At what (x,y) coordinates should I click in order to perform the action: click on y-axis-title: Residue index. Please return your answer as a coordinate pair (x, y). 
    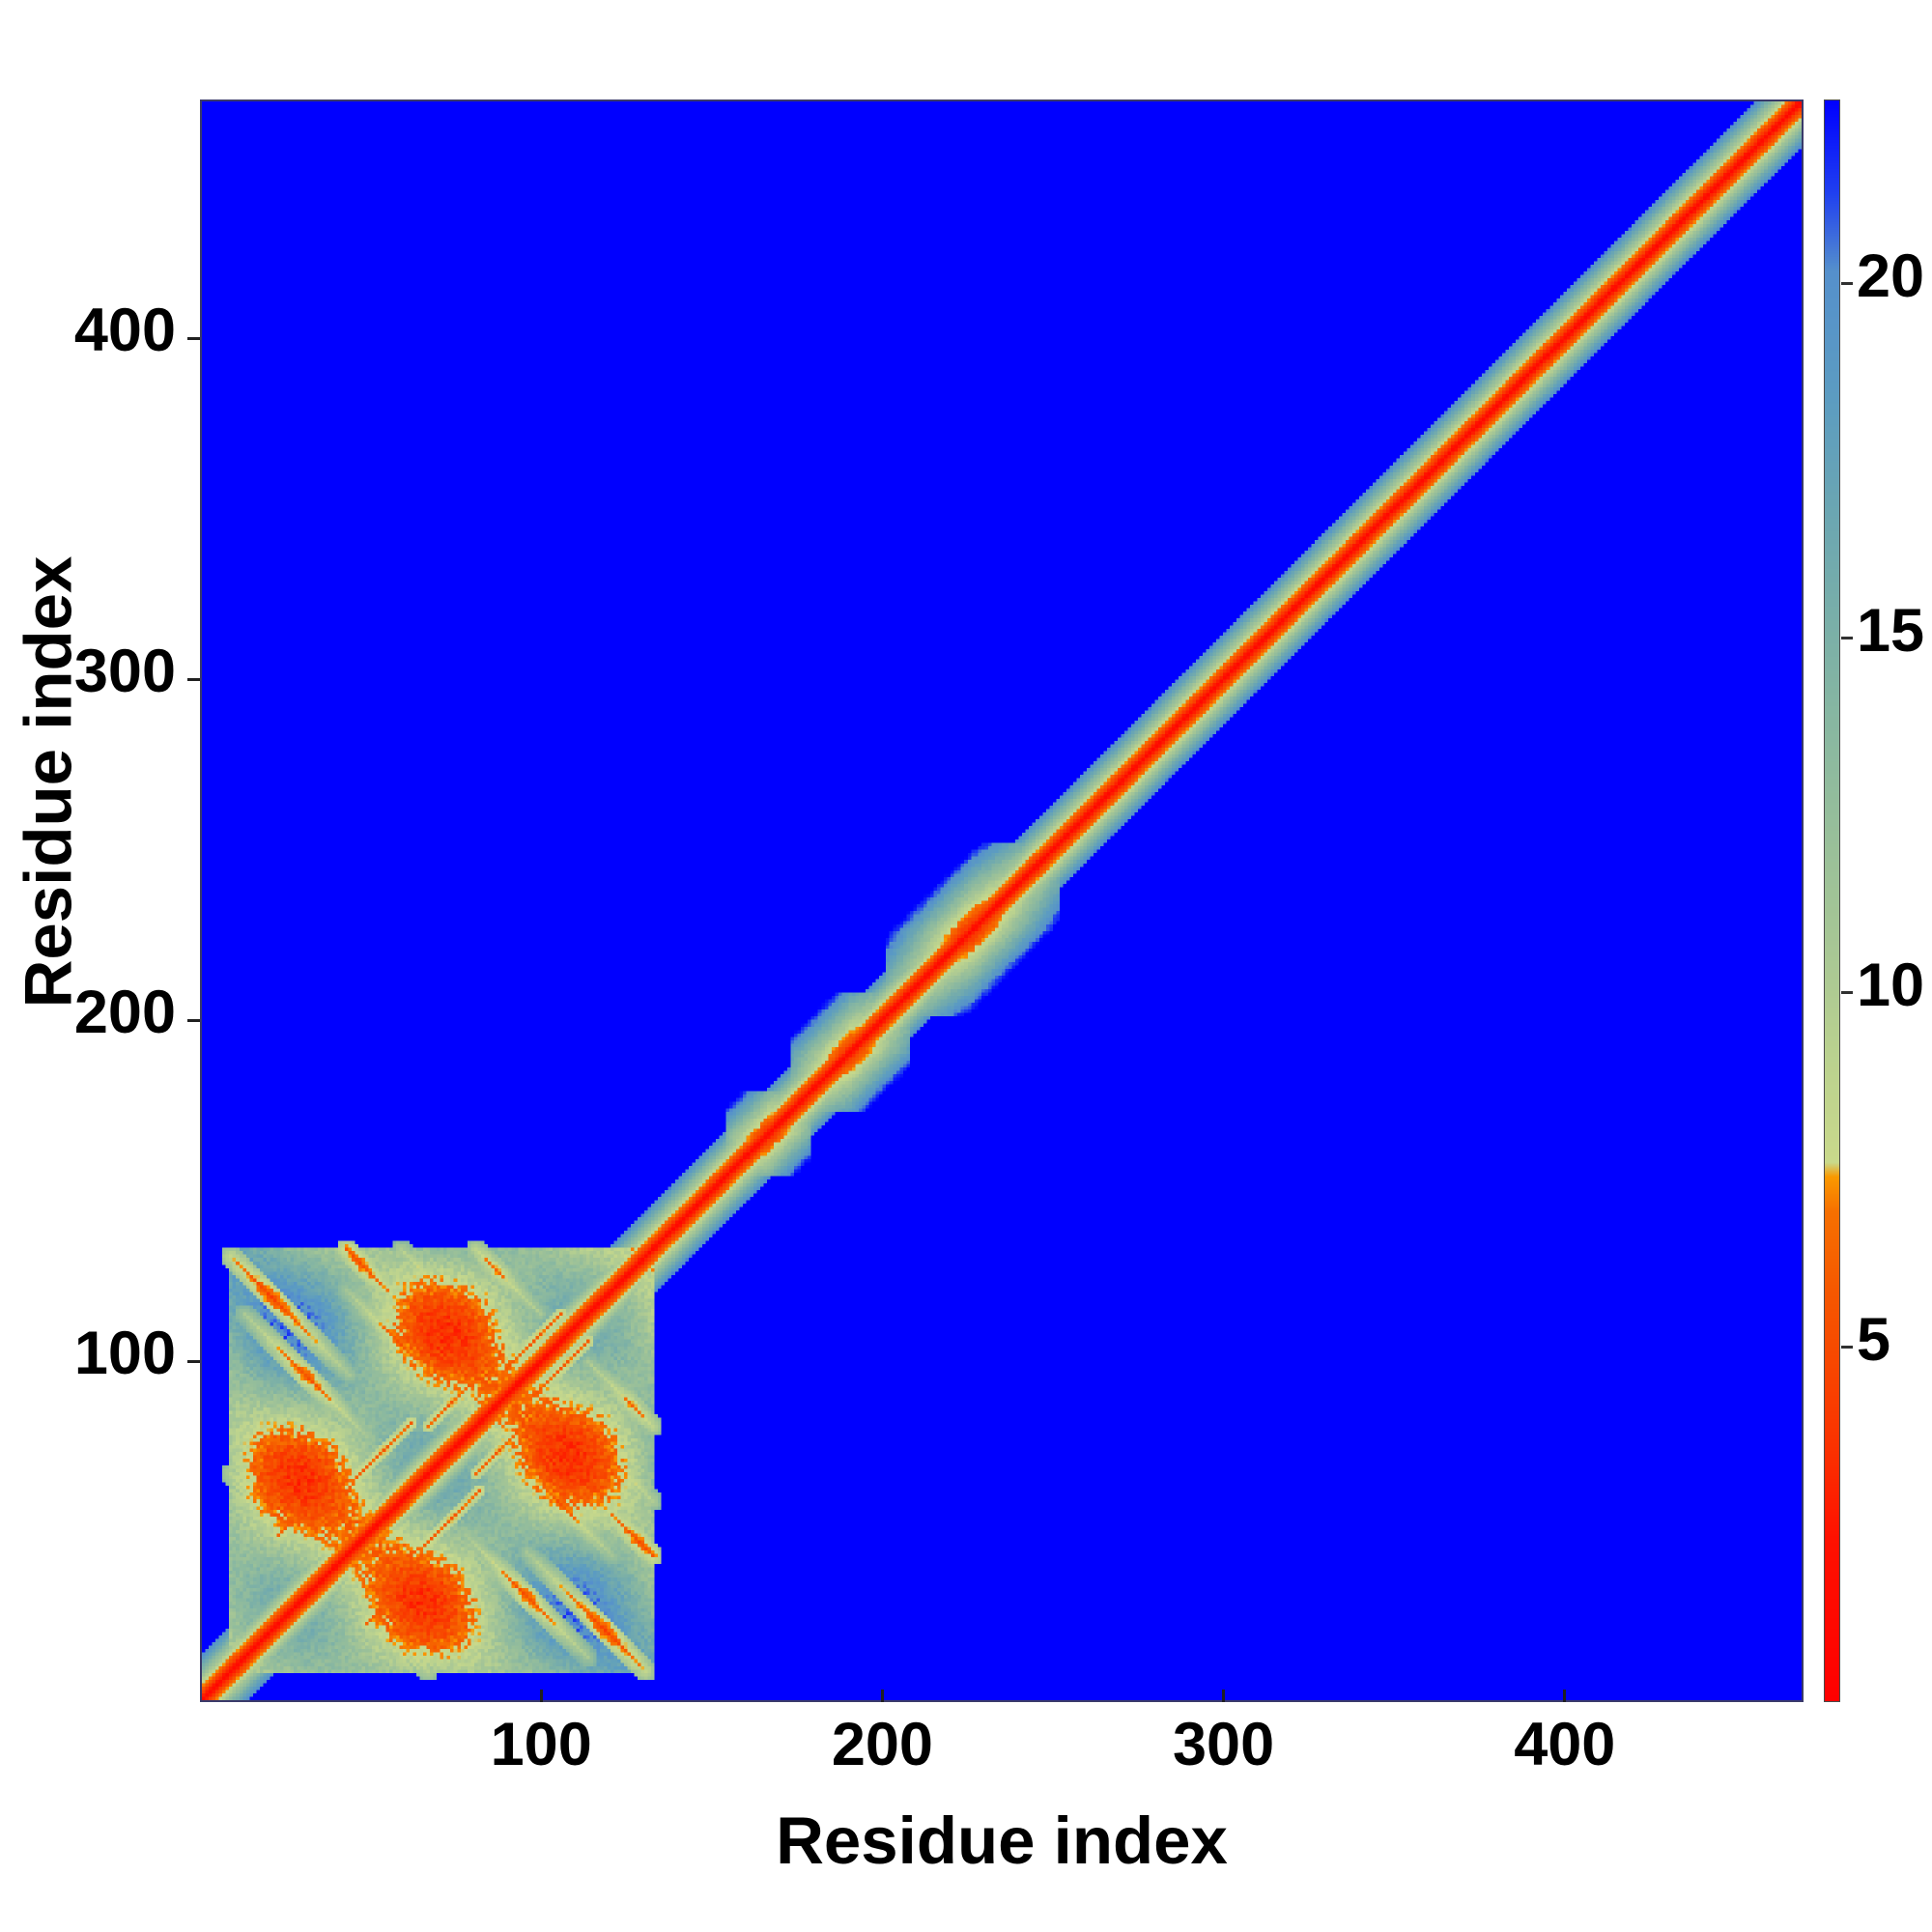
    Looking at the image, I should click on (48, 782).